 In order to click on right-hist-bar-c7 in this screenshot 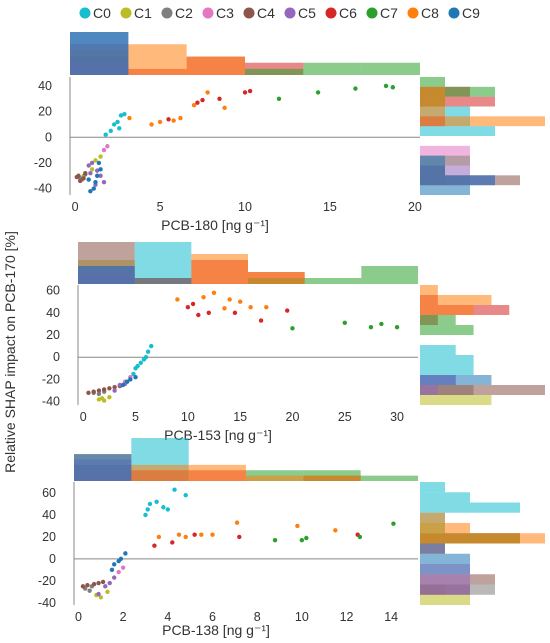, I will do `click(432, 82)`.